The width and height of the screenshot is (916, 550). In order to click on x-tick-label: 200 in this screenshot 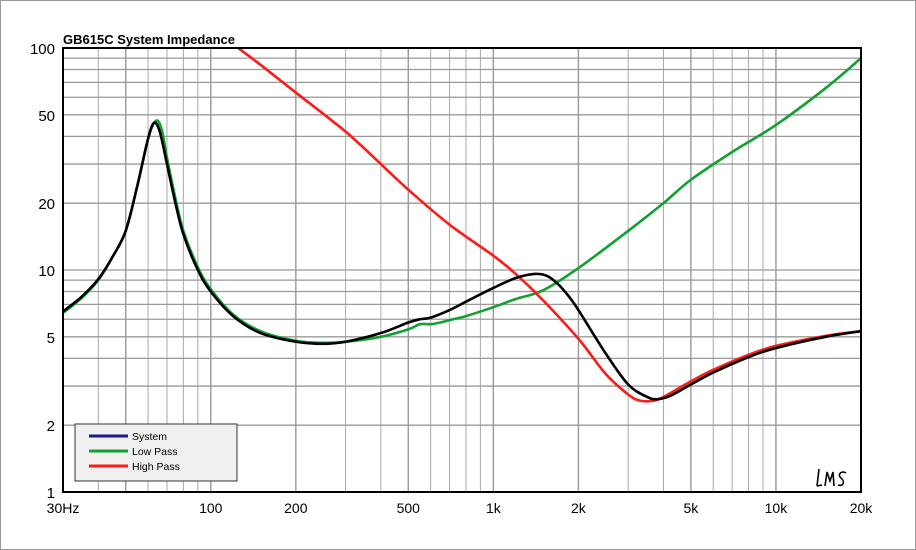, I will do `click(296, 508)`.